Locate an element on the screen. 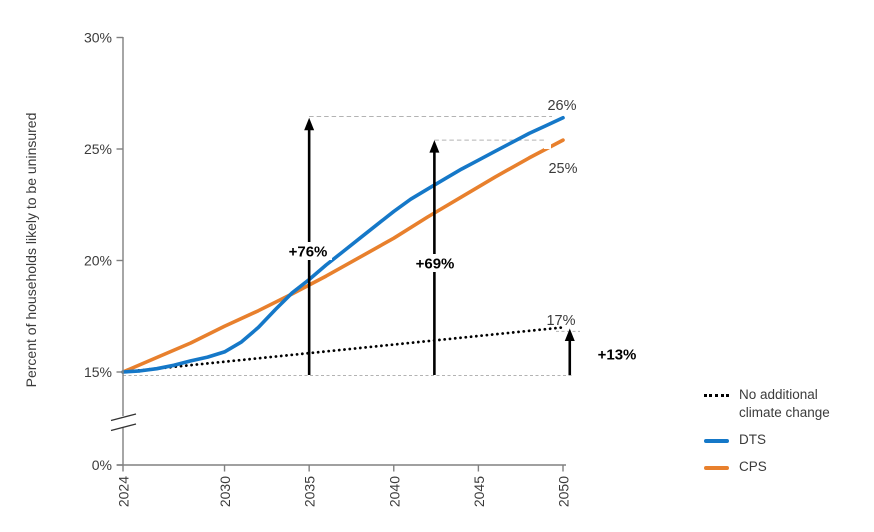  legend: No additional climate change DTS CPS is located at coordinates (786, 431).